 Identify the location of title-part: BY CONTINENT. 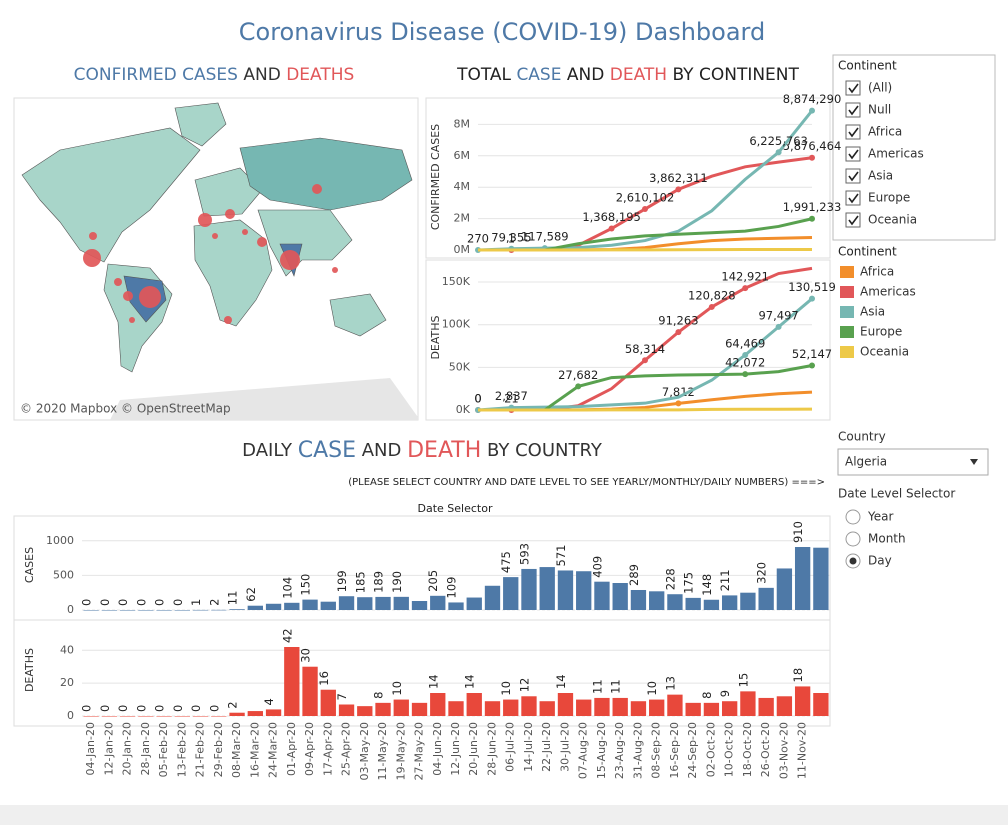
(735, 75).